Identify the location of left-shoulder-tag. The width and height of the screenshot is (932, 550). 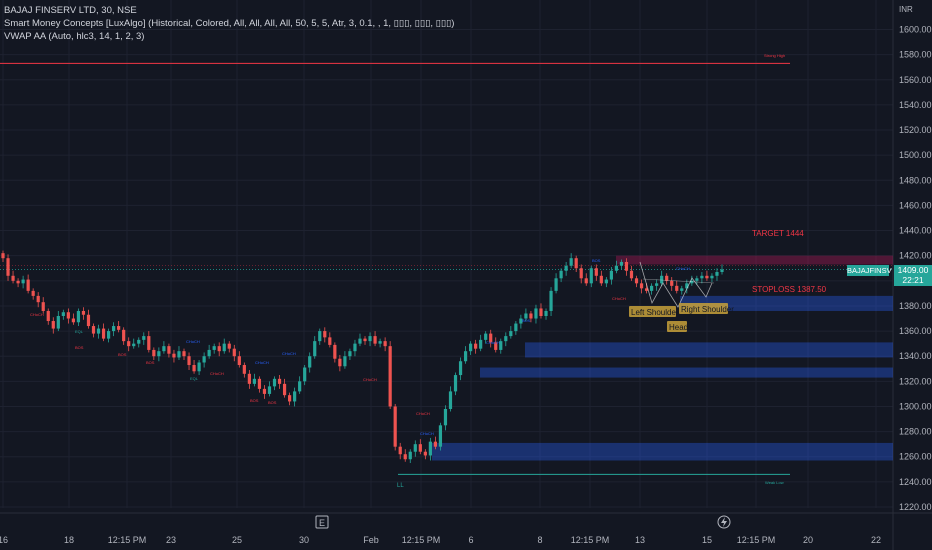
(652, 311).